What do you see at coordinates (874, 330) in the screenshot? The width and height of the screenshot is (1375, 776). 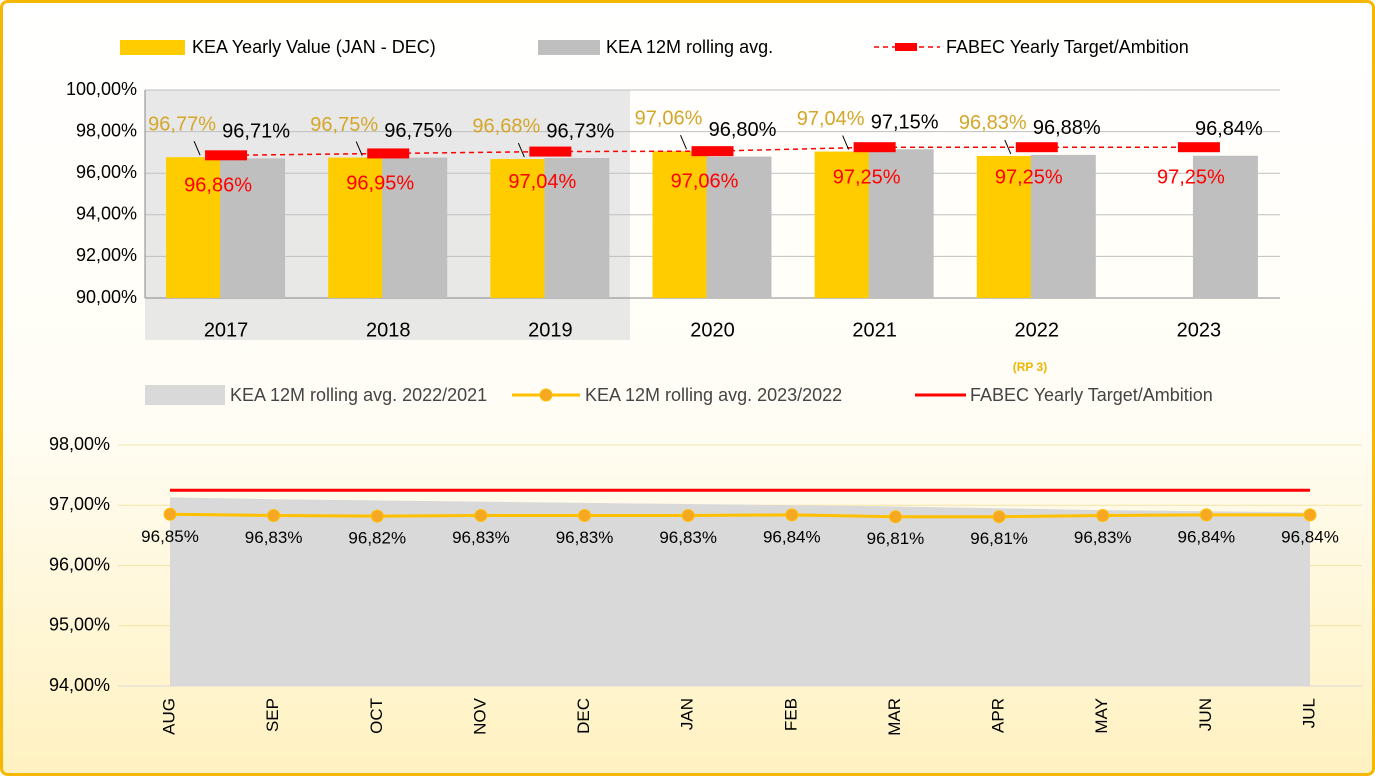 I see `x-tick-label: 2021` at bounding box center [874, 330].